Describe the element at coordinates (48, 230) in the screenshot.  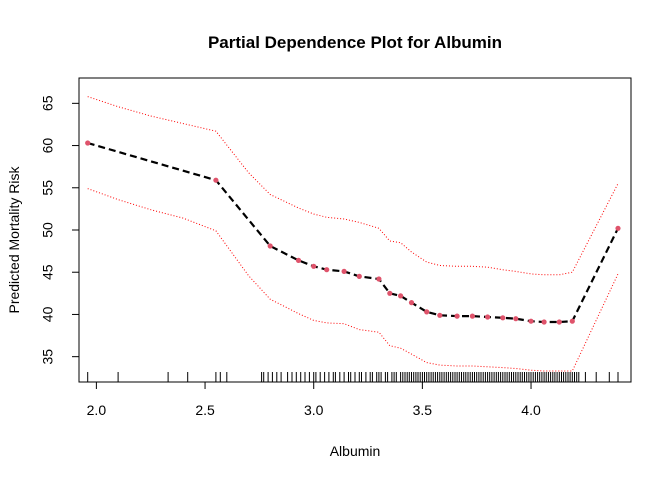
I see `y-tick-label: 50` at that location.